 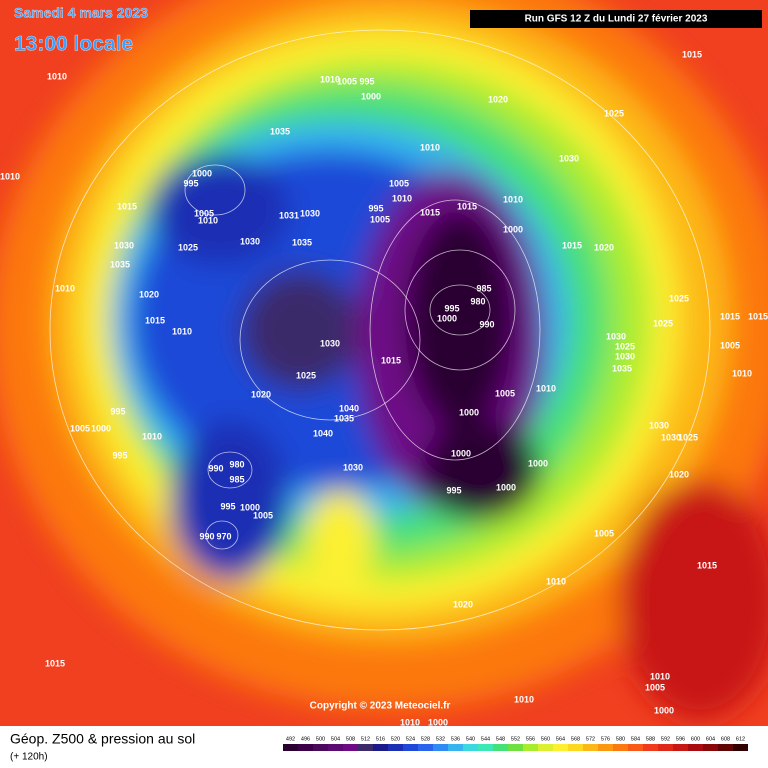 What do you see at coordinates (290, 739) in the screenshot?
I see `colorbar-label: 492` at bounding box center [290, 739].